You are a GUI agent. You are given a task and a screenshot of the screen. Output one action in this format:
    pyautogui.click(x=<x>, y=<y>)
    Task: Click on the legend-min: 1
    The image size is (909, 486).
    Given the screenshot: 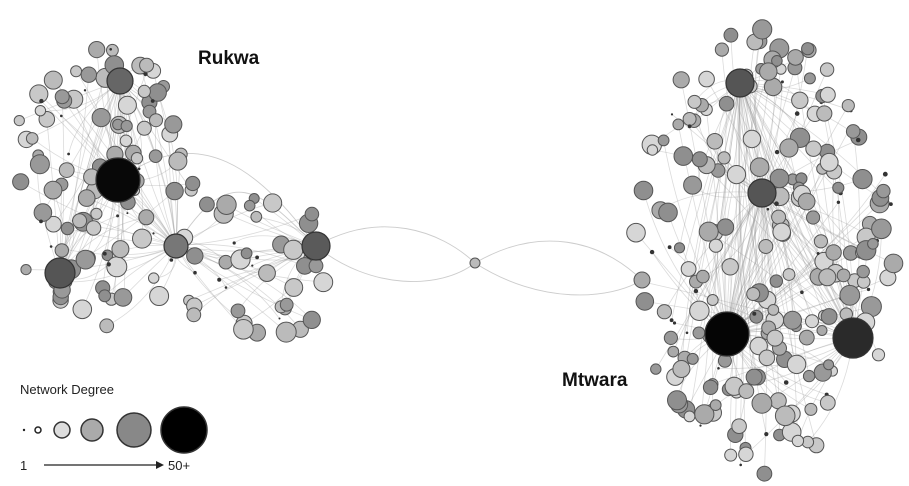 What is the action you would take?
    pyautogui.click(x=23, y=465)
    